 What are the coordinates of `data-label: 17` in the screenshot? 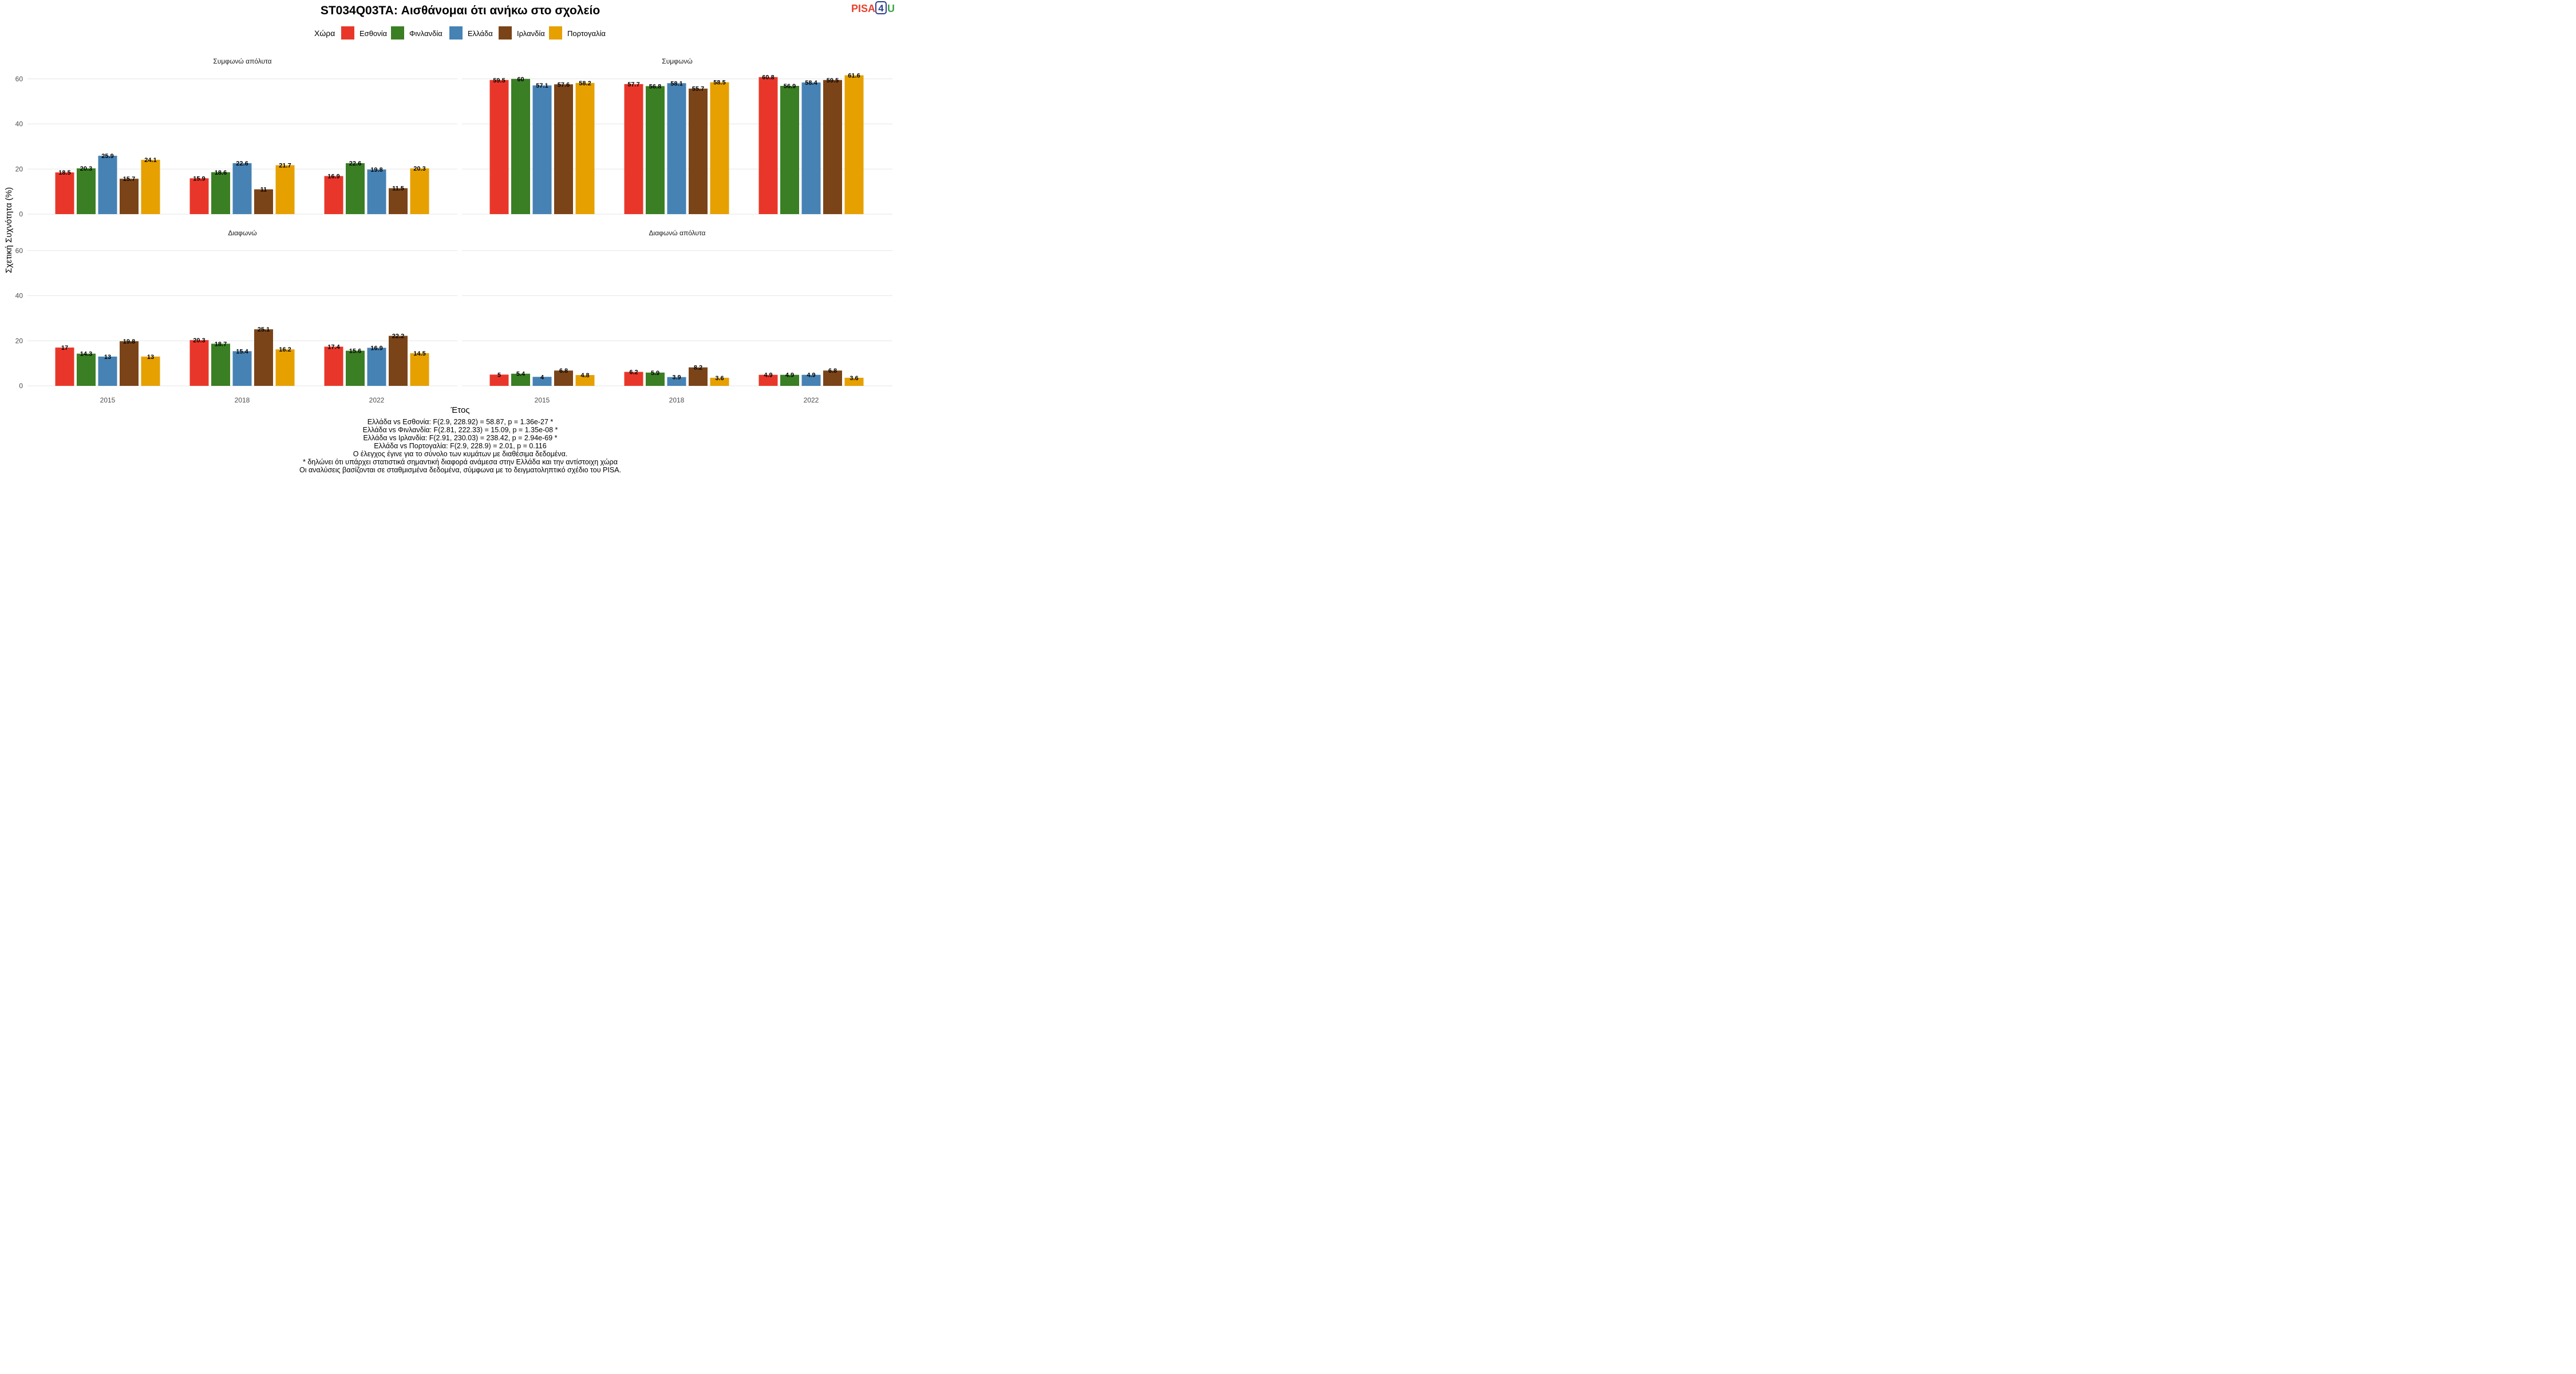 It's located at (64, 349).